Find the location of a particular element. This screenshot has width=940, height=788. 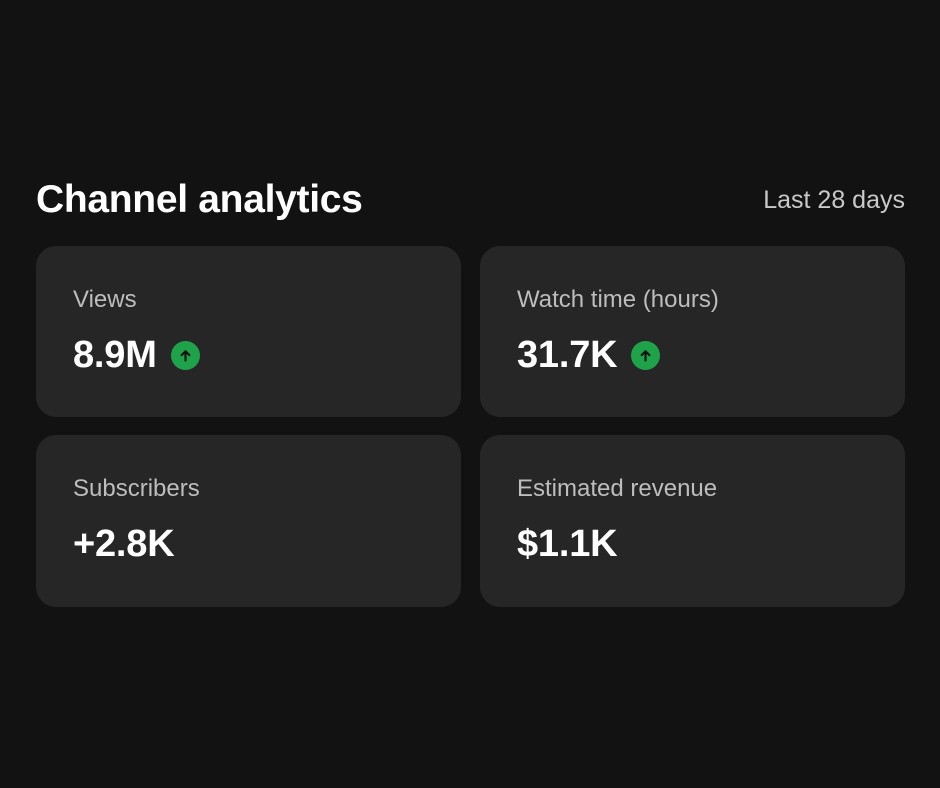

metric-value-row: $1.1K is located at coordinates (567, 544).